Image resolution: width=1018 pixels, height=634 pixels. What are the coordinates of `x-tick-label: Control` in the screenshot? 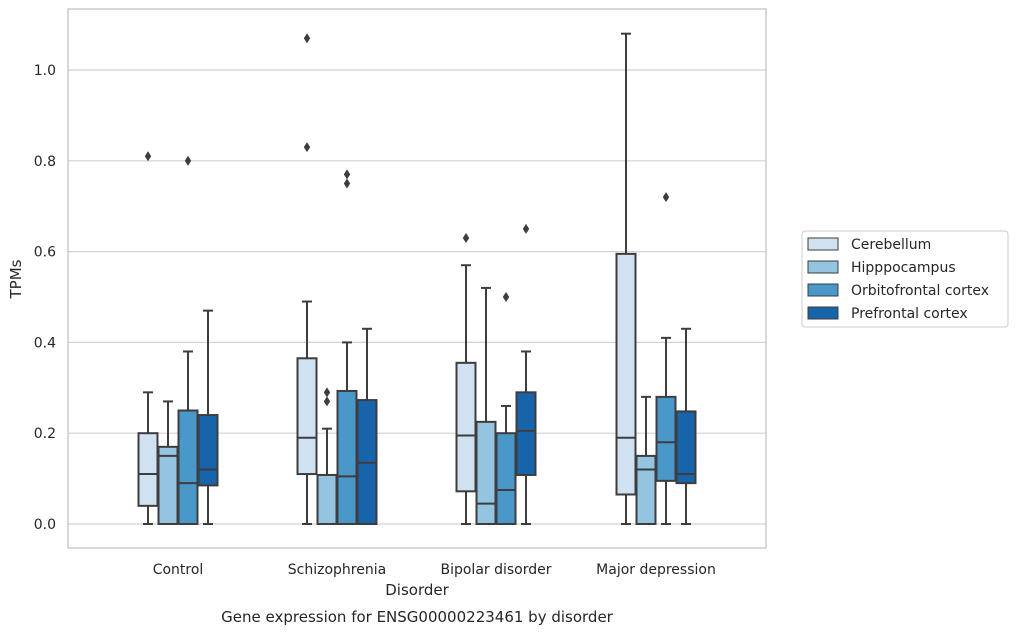 It's located at (178, 570).